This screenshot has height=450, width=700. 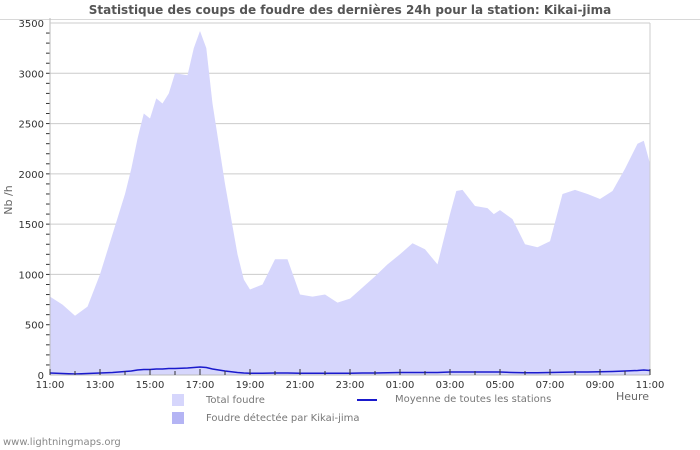 What do you see at coordinates (31, 175) in the screenshot?
I see `y-tick-label: 2000` at bounding box center [31, 175].